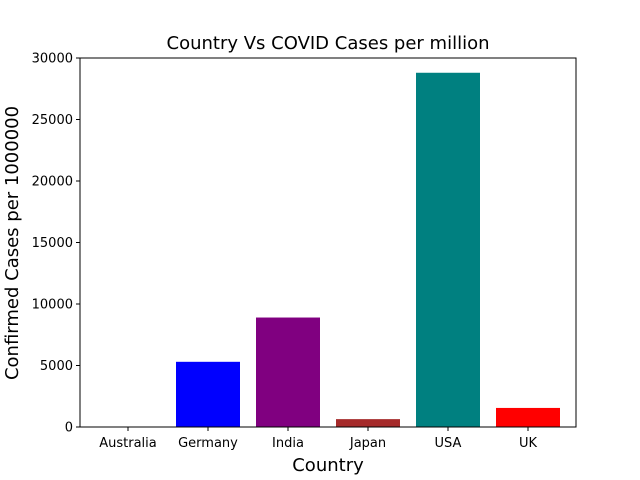 The width and height of the screenshot is (640, 480). Describe the element at coordinates (69, 428) in the screenshot. I see `y-tick-label: 0` at that location.